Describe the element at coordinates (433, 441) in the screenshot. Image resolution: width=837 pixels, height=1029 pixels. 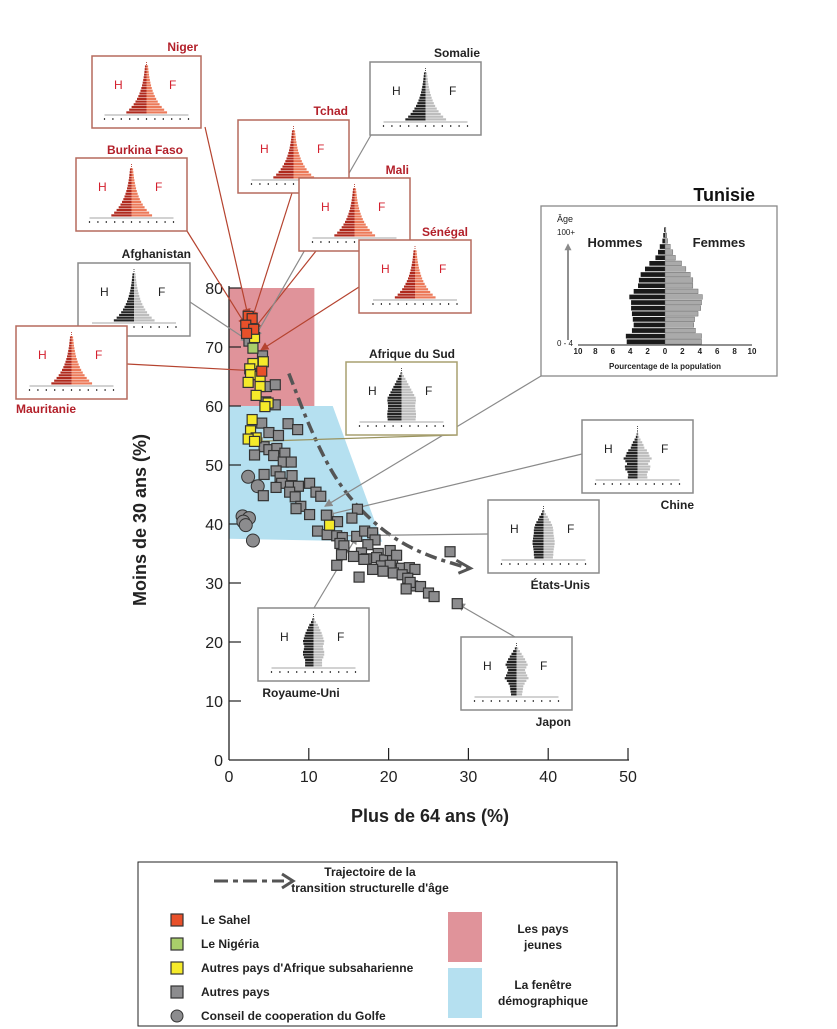
I see `leader-line-tunisie` at that location.